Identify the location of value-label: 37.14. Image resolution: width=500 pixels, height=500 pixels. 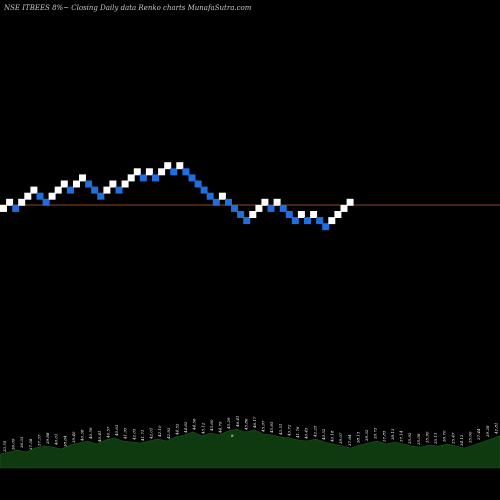
(401, 436).